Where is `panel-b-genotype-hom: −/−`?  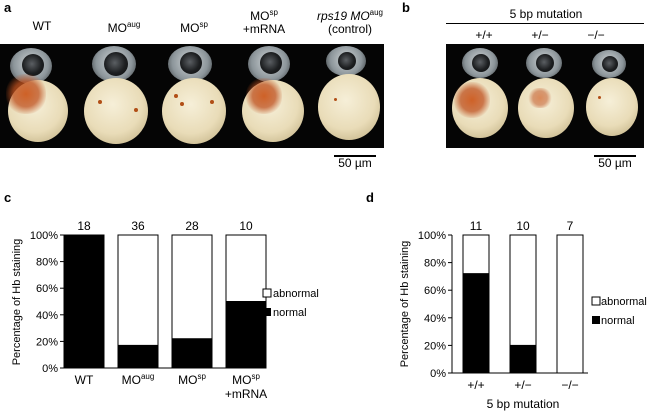 panel-b-genotype-hom: −/− is located at coordinates (596, 35).